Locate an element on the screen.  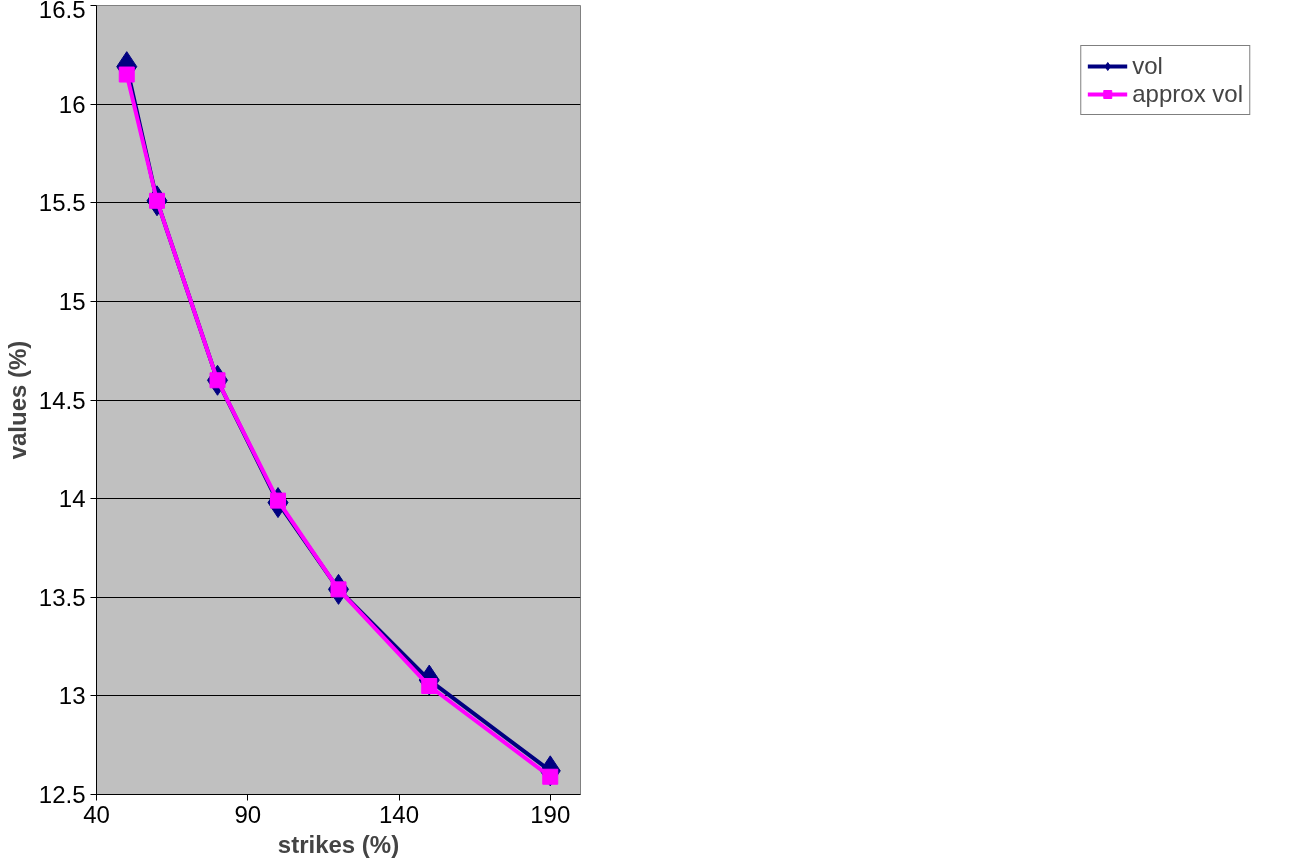
y-tick-label: 15.5 is located at coordinates (62, 203).